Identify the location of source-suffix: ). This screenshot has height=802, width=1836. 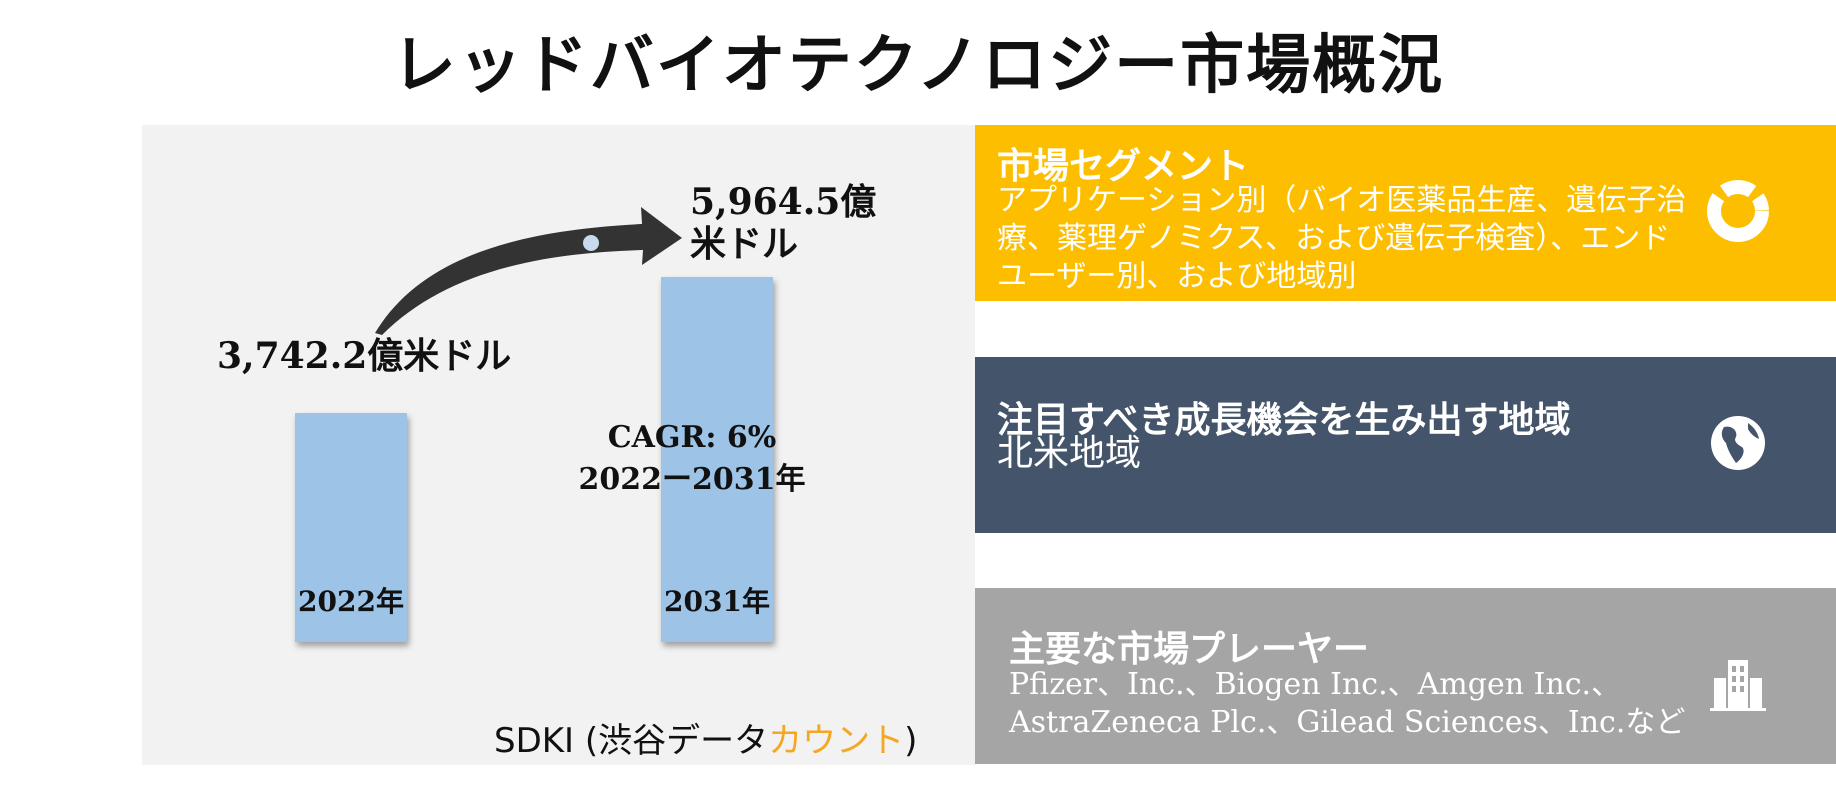
(911, 741).